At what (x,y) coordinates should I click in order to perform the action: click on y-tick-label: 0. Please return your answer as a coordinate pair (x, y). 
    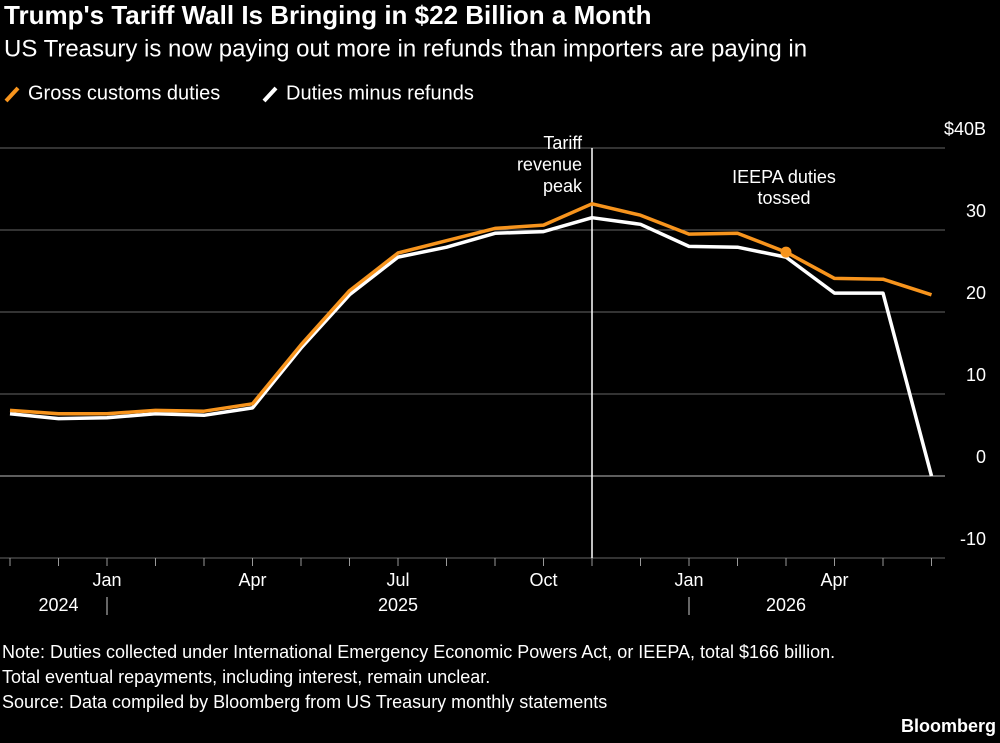
    Looking at the image, I should click on (981, 457).